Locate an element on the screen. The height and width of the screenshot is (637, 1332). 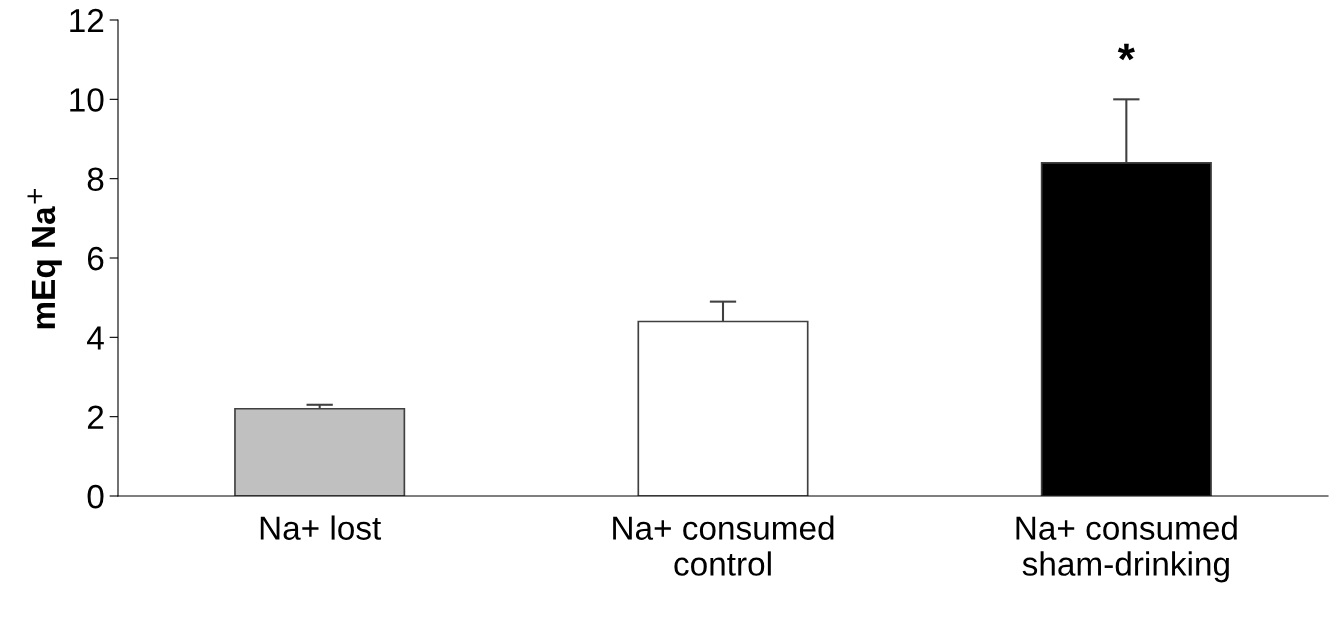
y-tick-label: 8 is located at coordinates (95, 179).